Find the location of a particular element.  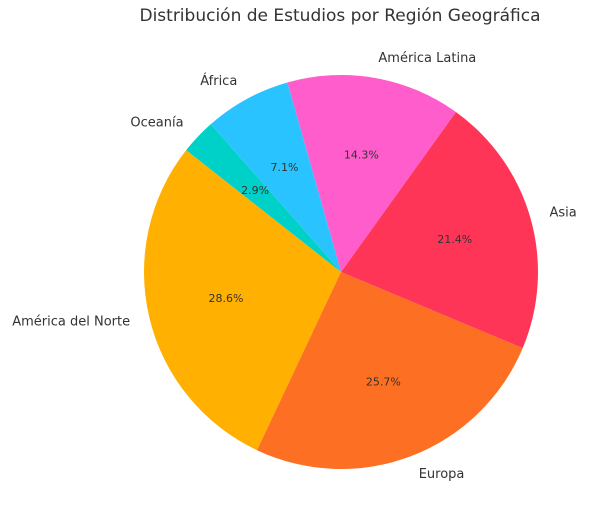

pie-category-label-0: América del Norte is located at coordinates (71, 321).